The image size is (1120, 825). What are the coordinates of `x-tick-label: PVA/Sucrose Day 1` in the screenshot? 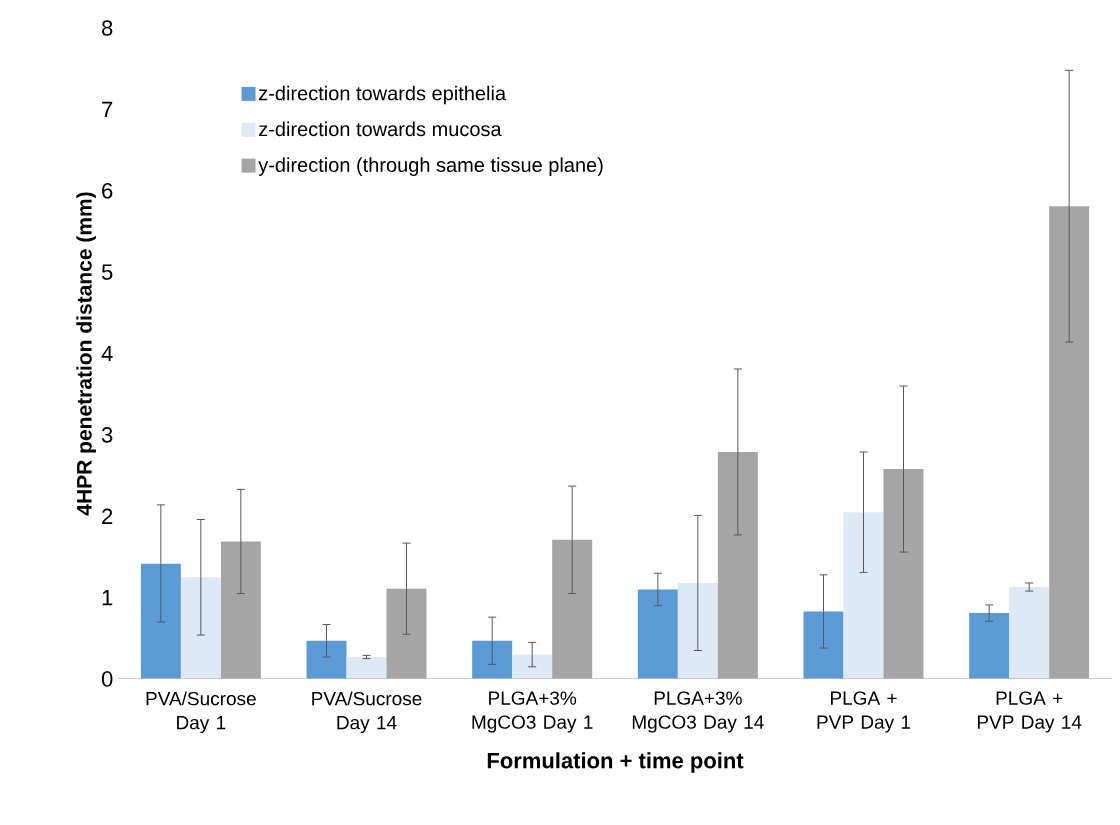 It's located at (201, 712).